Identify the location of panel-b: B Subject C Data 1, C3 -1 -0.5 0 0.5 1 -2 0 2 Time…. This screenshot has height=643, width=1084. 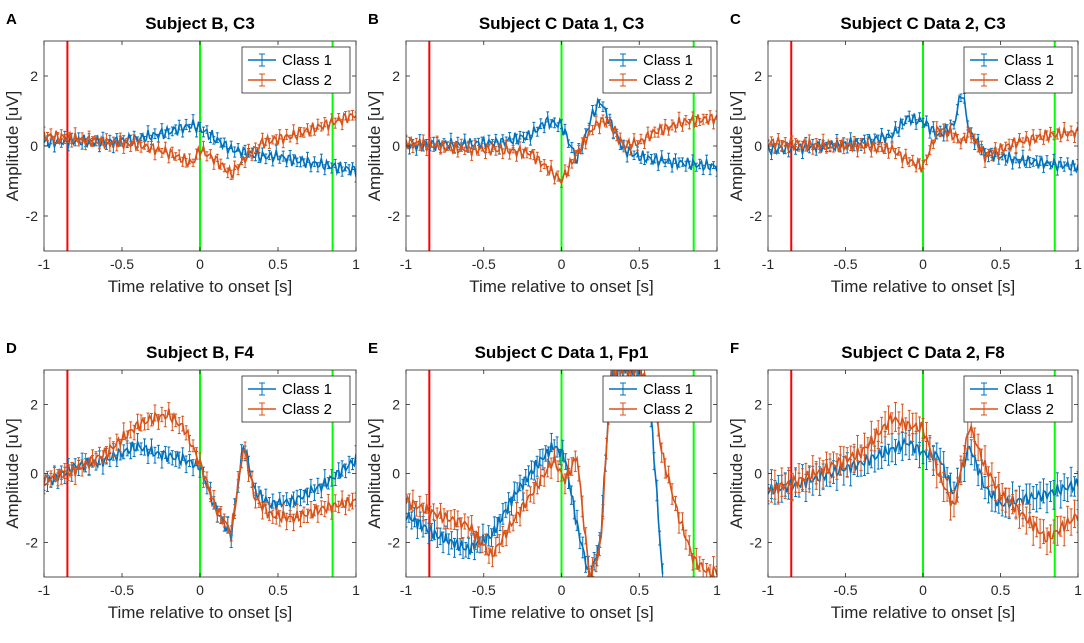
(543, 153).